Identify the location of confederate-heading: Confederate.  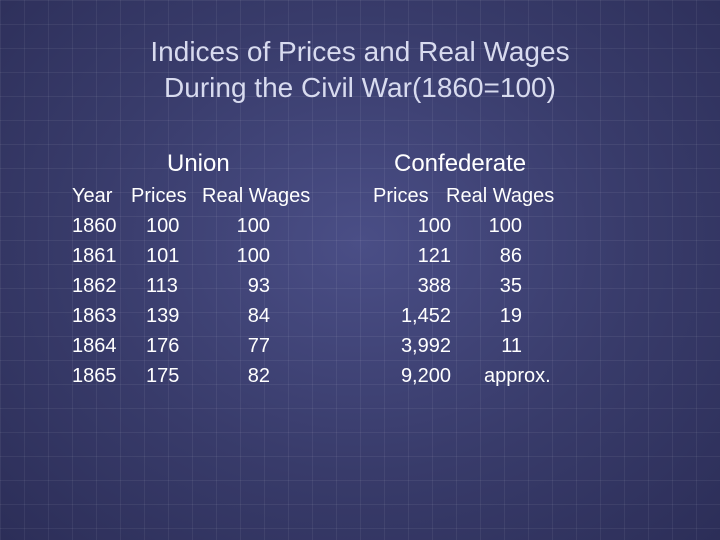
(460, 163).